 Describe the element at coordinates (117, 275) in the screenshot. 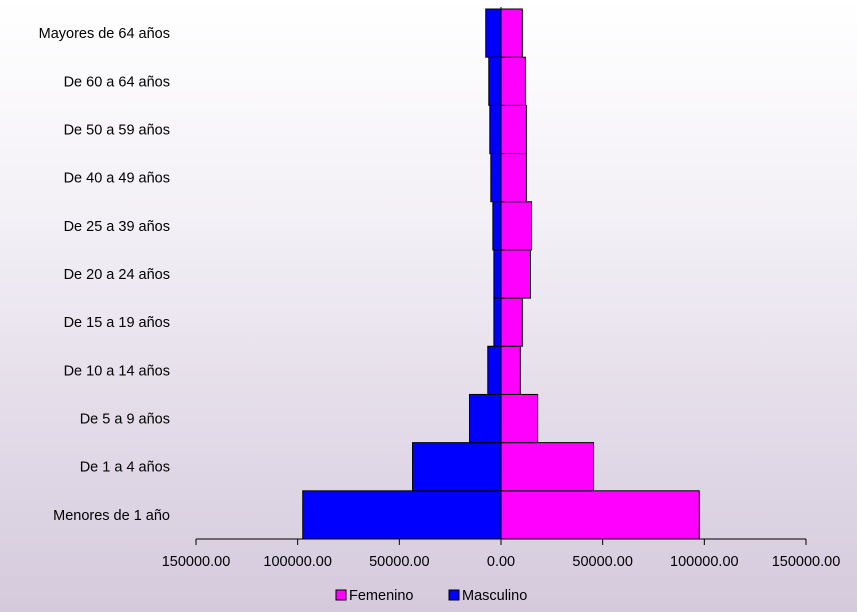

I see `category-label: De 20 a 24 años` at that location.